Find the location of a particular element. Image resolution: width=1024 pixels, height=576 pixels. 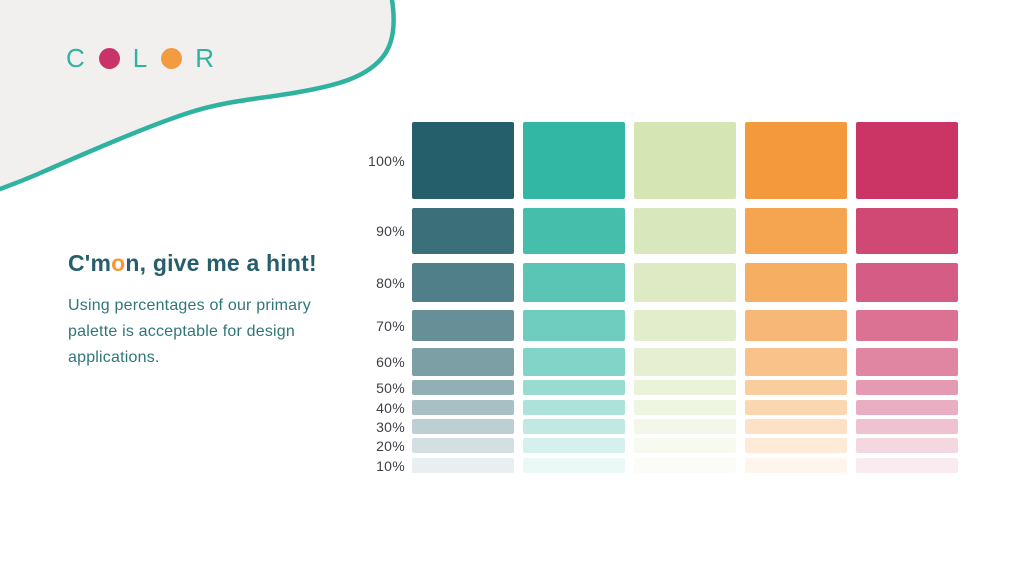

tint-row-90: 90% is located at coordinates (660, 231).